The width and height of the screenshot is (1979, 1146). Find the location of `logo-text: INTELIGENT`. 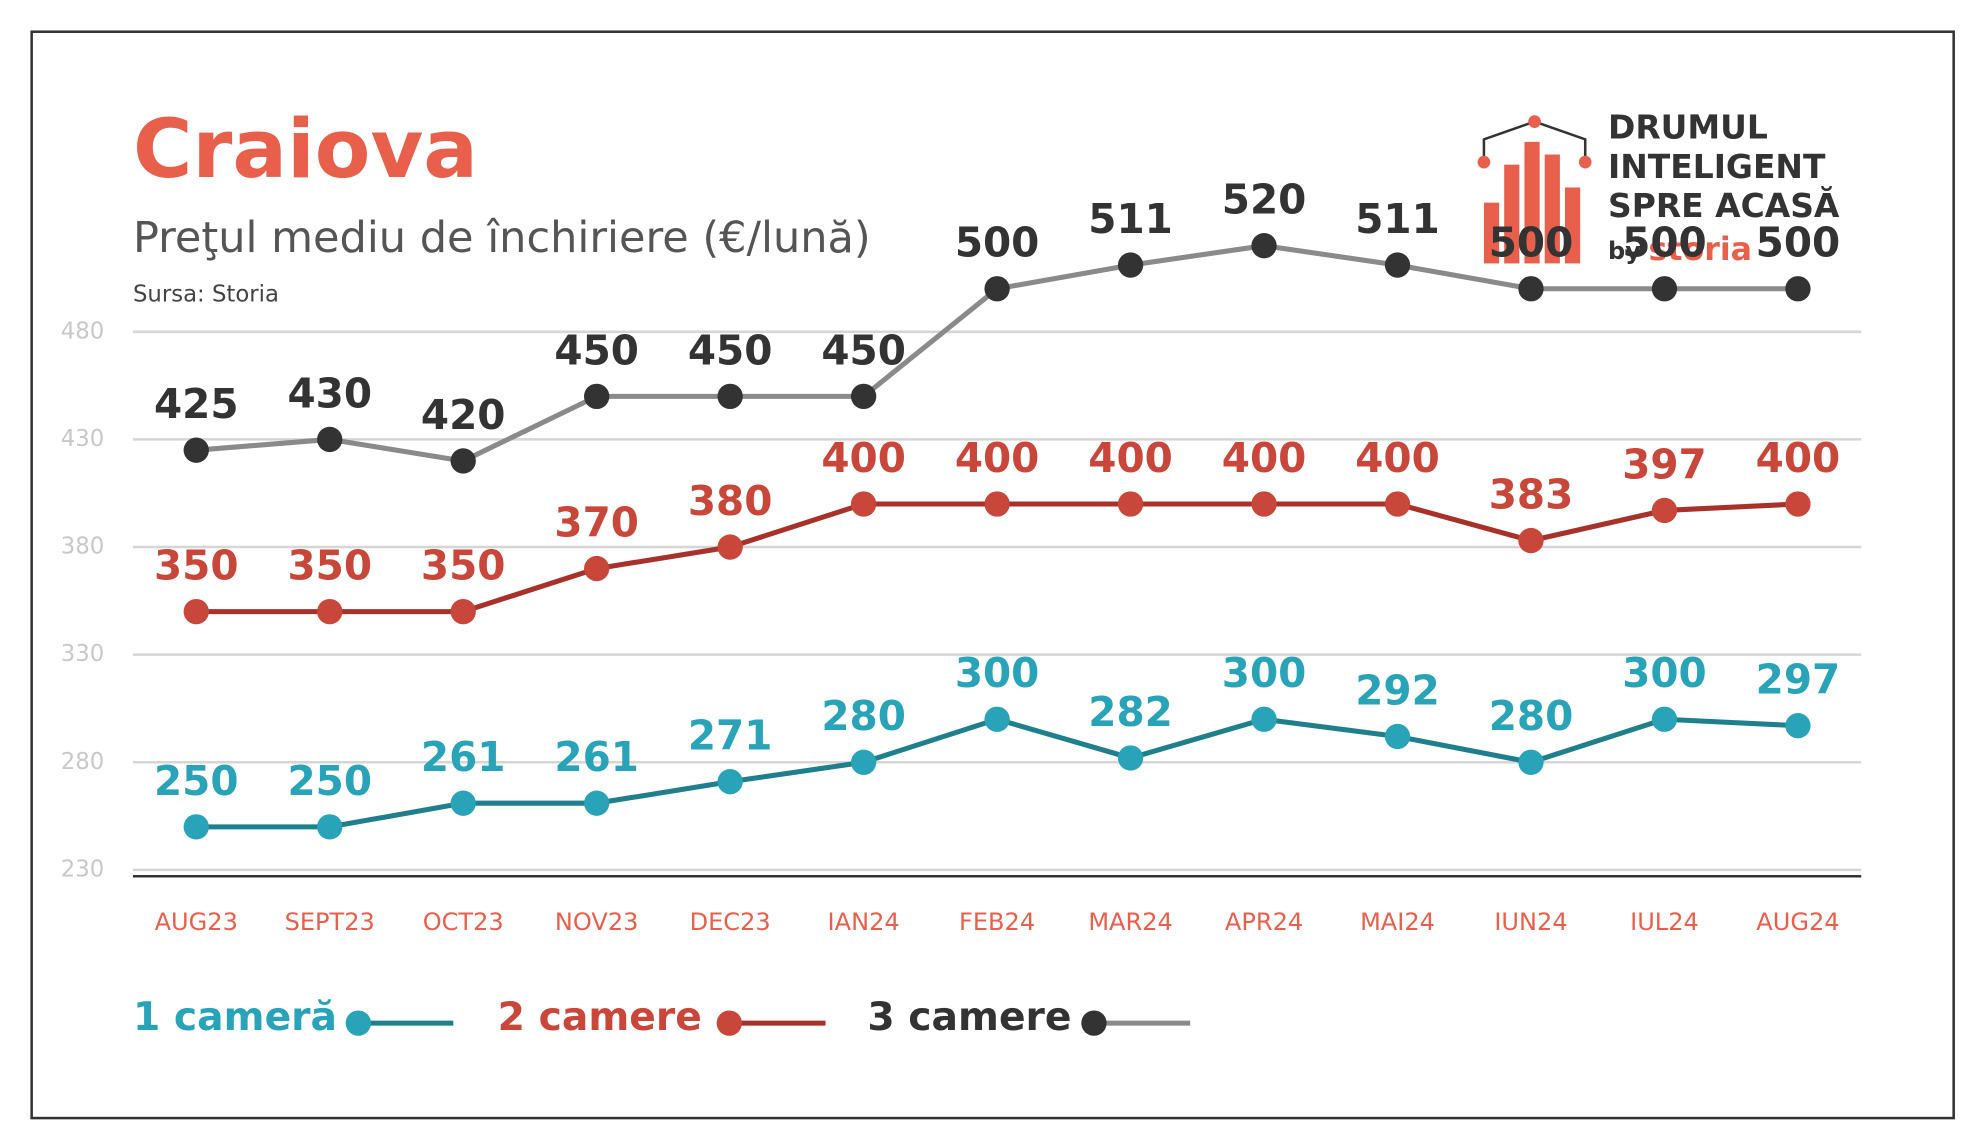

logo-text: INTELIGENT is located at coordinates (1717, 166).